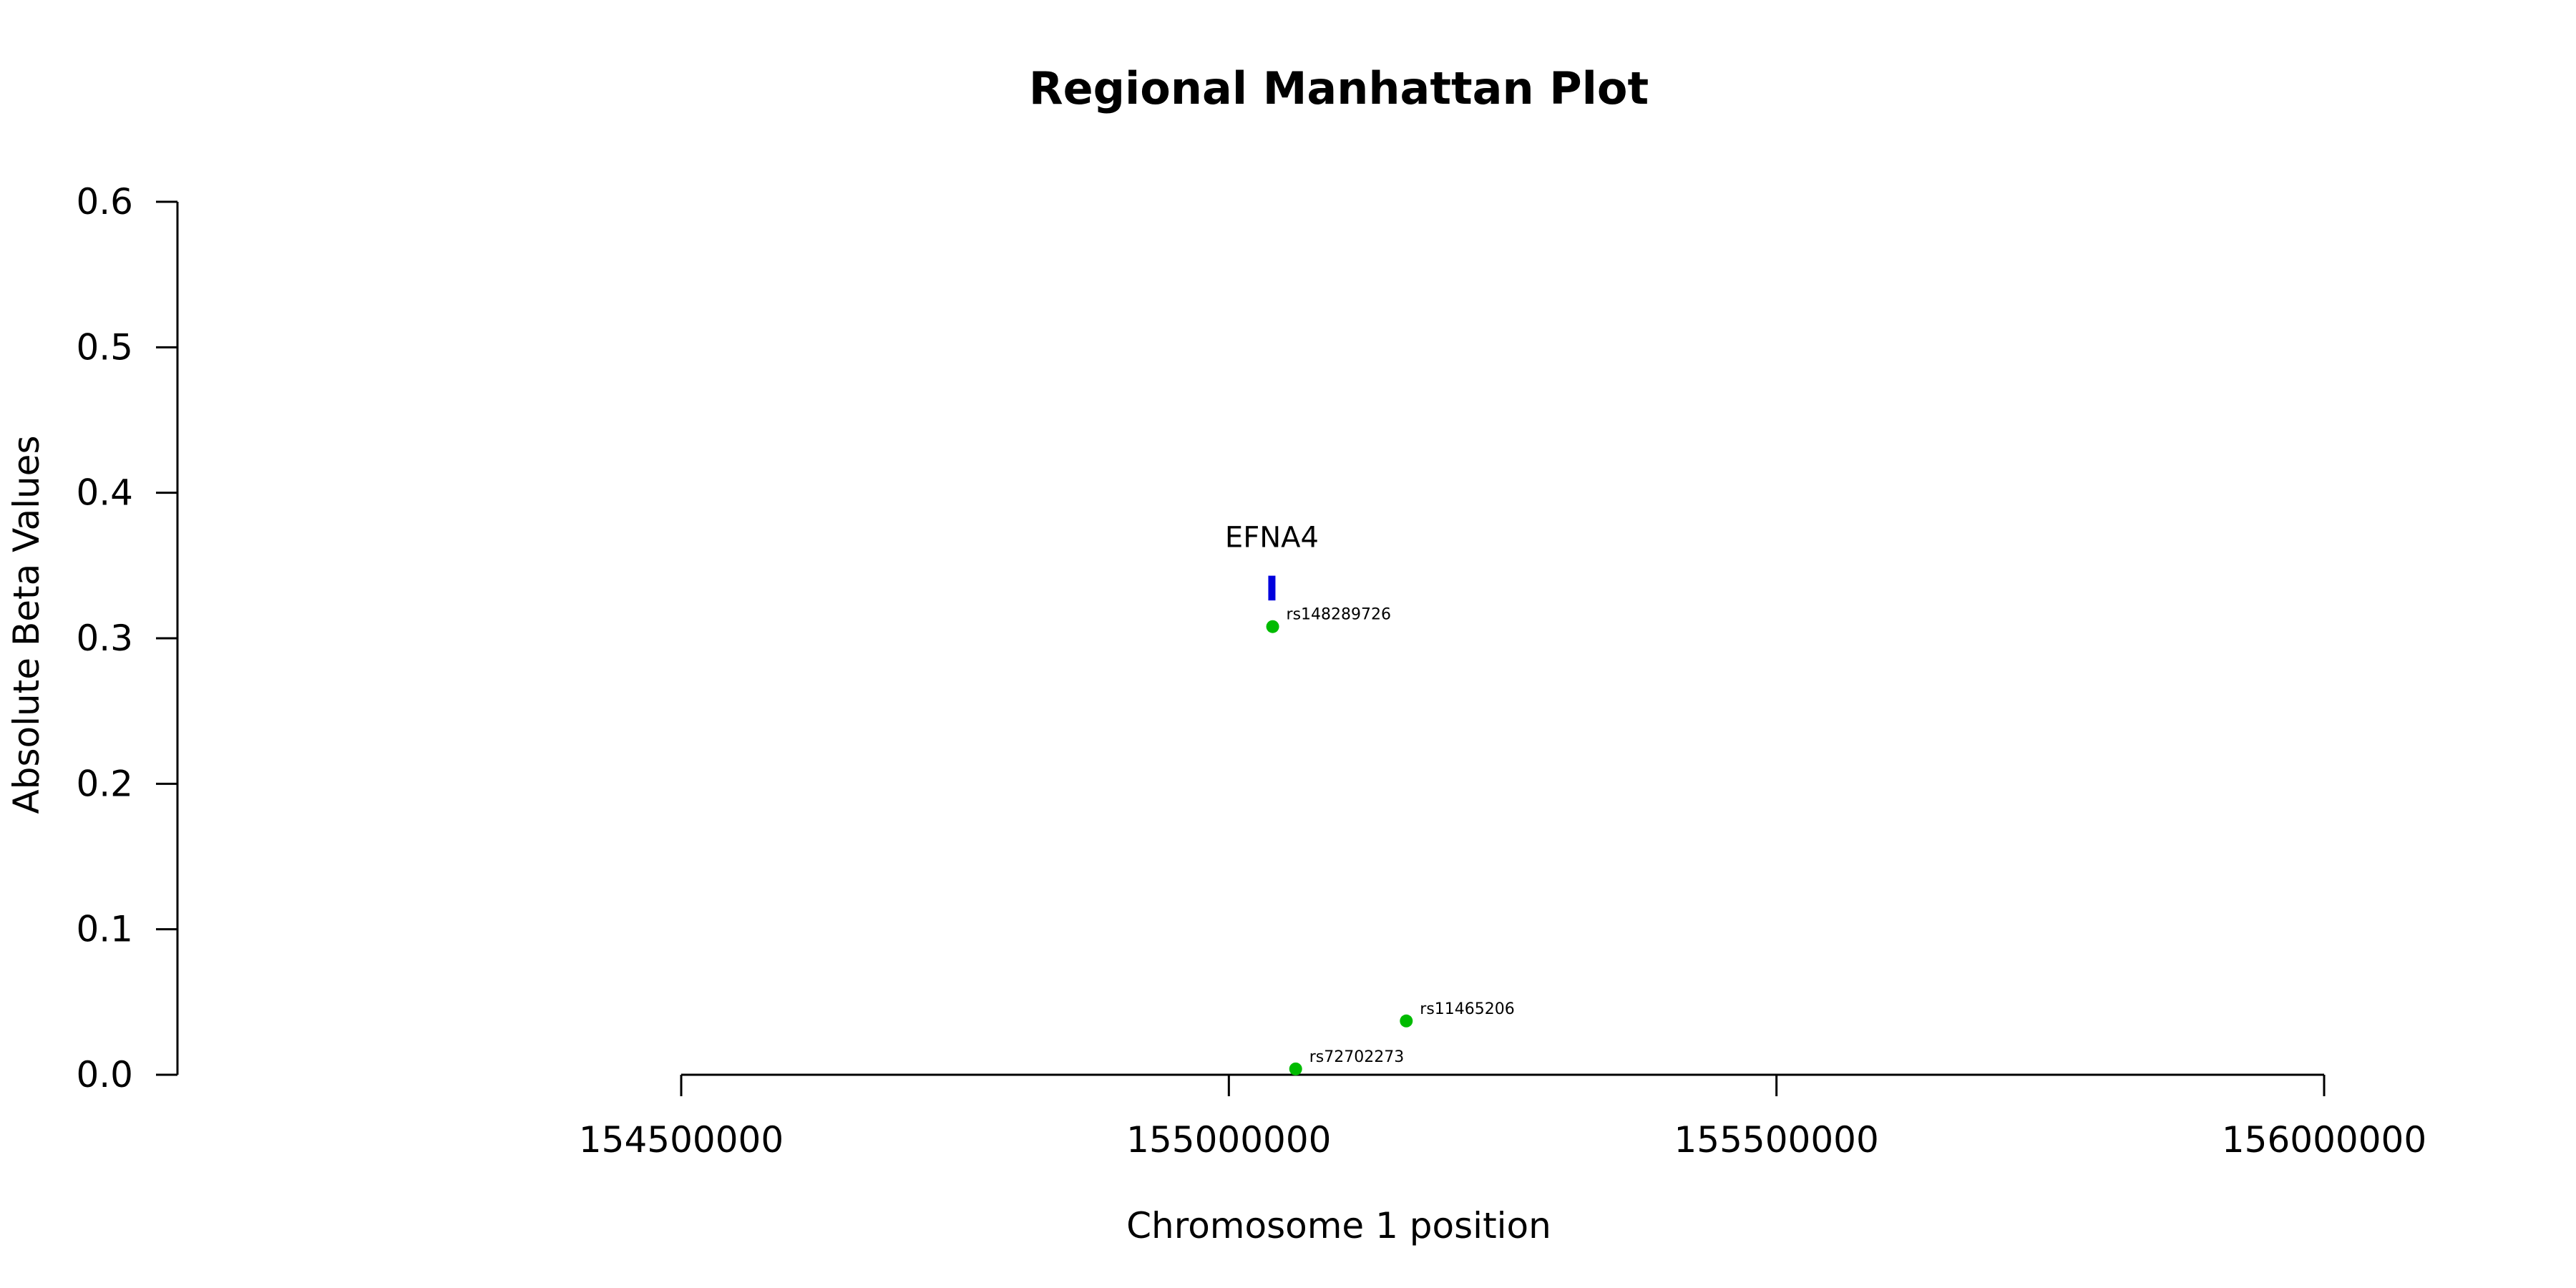 Image resolution: width=2576 pixels, height=1288 pixels. What do you see at coordinates (1272, 588) in the screenshot?
I see `gene-bar` at bounding box center [1272, 588].